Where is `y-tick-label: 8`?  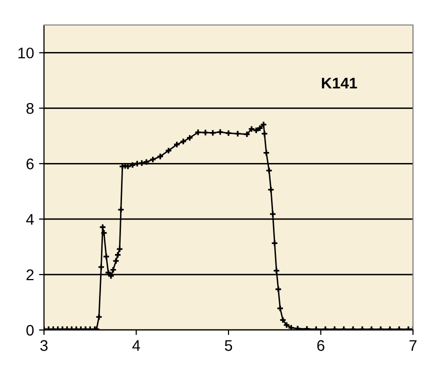
y-tick-label: 8 is located at coordinates (30, 108).